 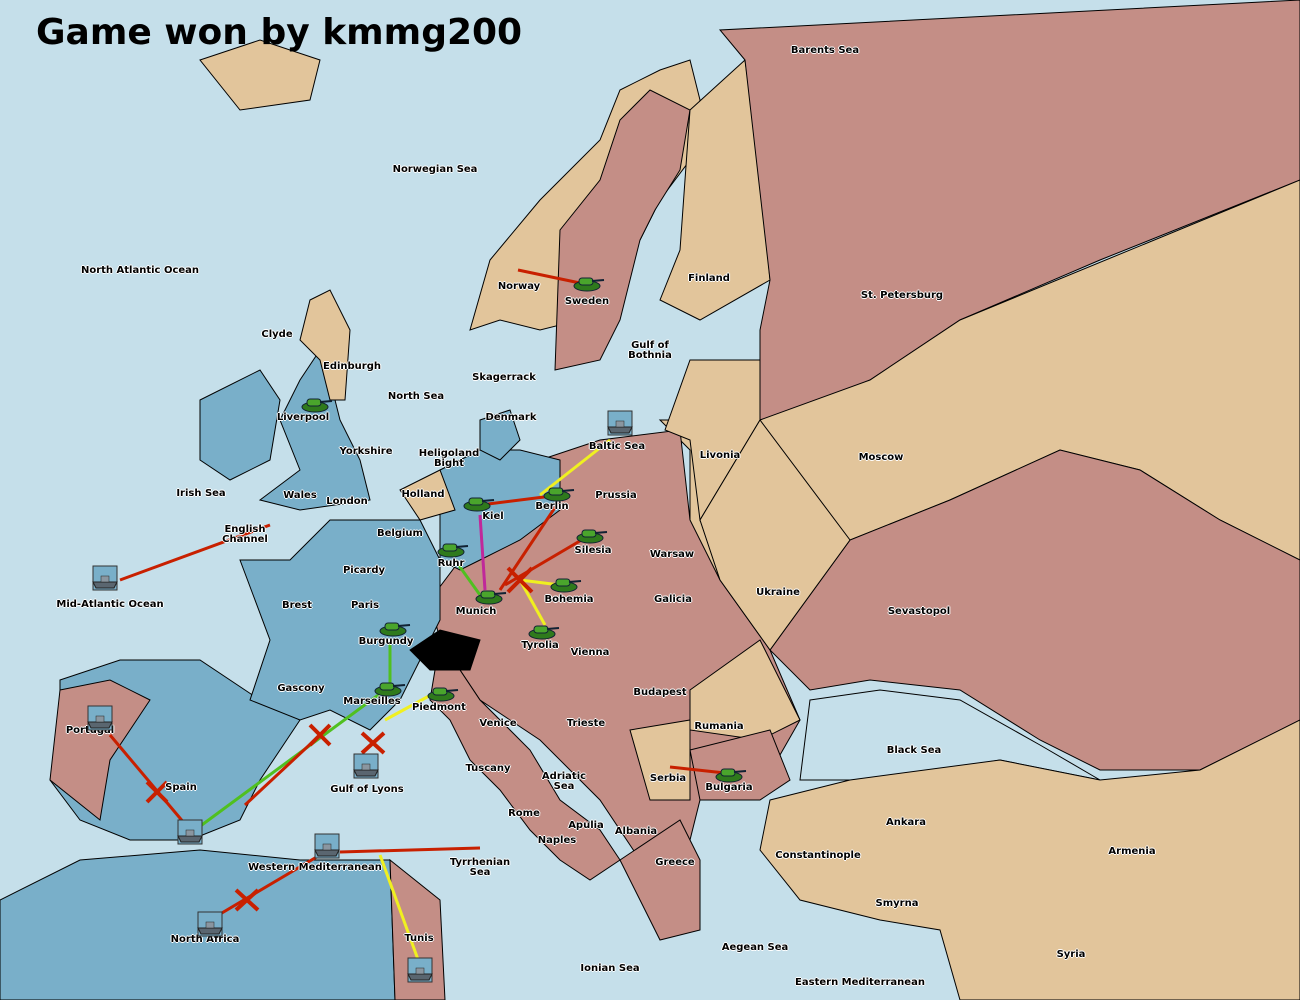 I want to click on province-label: Bulgaria, so click(x=729, y=787).